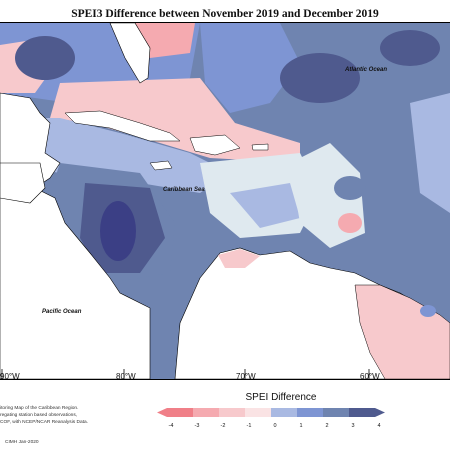  Describe the element at coordinates (365, 70) in the screenshot. I see `label-atlantic-ocean: Atlantic Ocean` at that location.